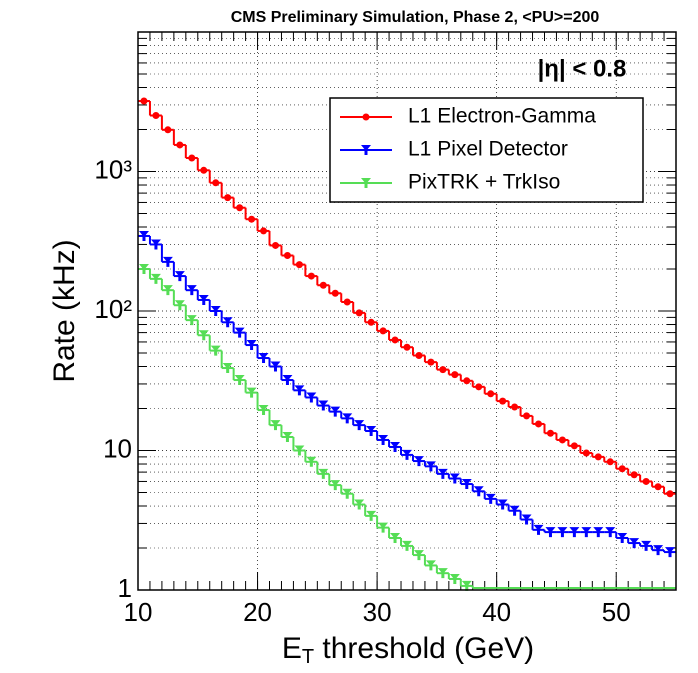  I want to click on x-tick-label: 20, so click(257, 612).